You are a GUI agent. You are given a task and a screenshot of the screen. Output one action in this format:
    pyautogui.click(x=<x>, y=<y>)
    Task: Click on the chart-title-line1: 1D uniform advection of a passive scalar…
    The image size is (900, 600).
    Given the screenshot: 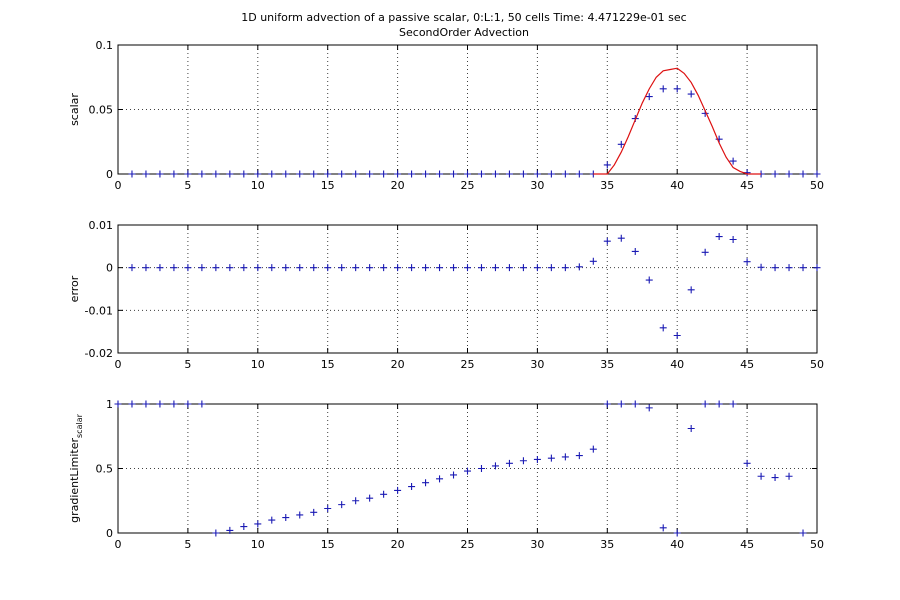 What is the action you would take?
    pyautogui.click(x=463, y=17)
    